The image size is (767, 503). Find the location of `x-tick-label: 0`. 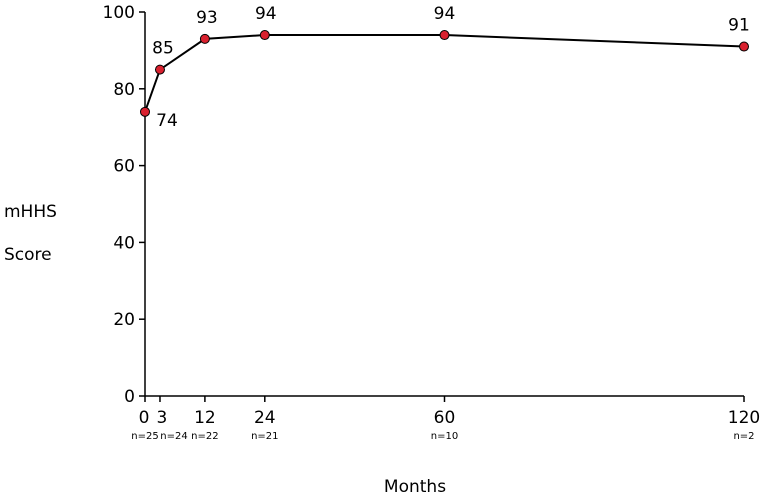

x-tick-label: 0 is located at coordinates (144, 418).